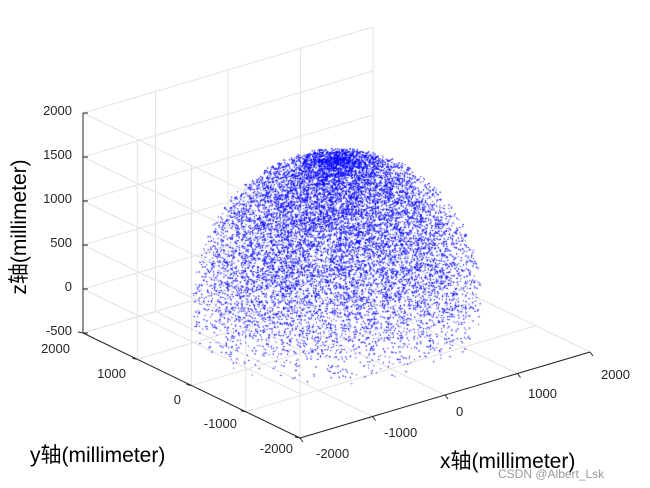 The height and width of the screenshot is (488, 650). Describe the element at coordinates (542, 393) in the screenshot. I see `x-tick-label: 1000` at that location.